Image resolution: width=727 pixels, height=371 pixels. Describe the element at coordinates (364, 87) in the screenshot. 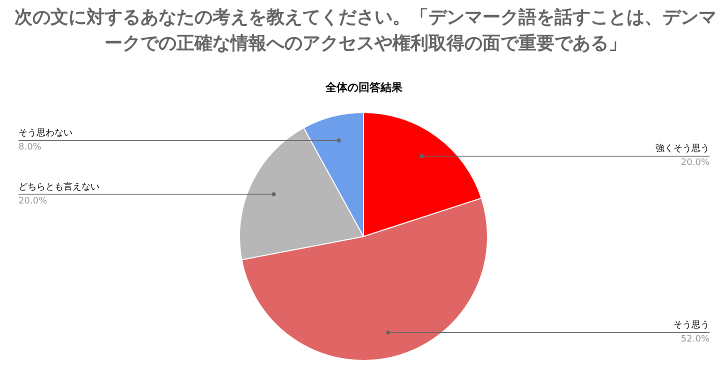

I see `chart-subtitle: 全体の回答結果` at that location.